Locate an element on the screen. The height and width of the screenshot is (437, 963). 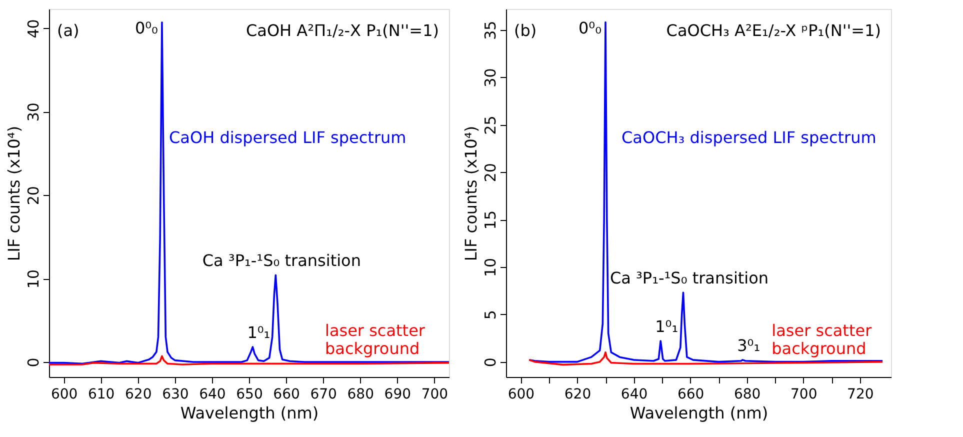
annotation: (a) is located at coordinates (68, 30).